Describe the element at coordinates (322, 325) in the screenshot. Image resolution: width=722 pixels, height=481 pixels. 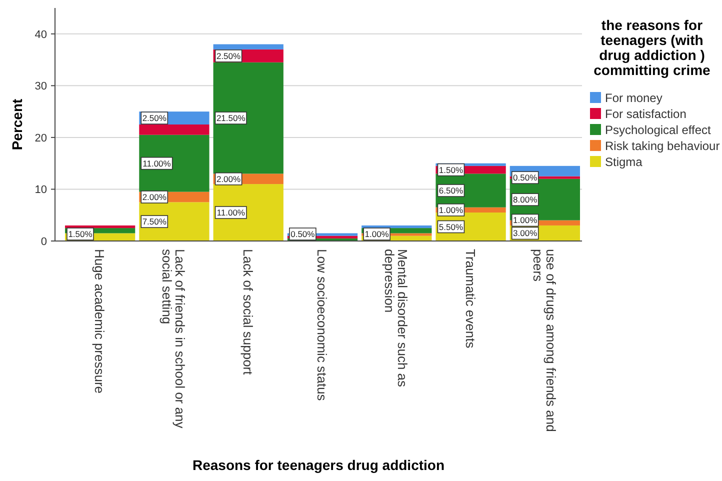
I see `x-tick-label: Low socioeconomic status` at that location.